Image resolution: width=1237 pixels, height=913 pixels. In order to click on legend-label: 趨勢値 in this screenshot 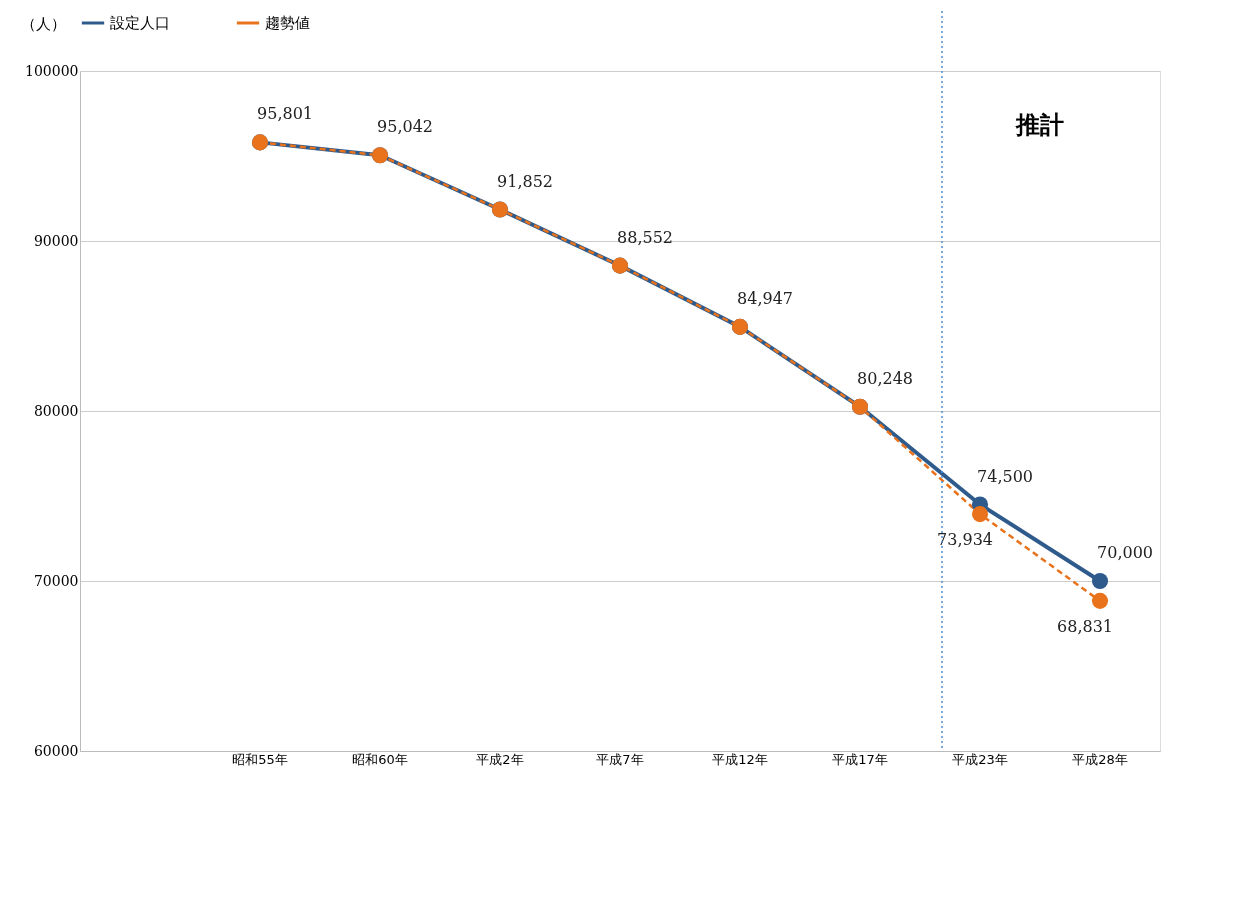, I will do `click(287, 23)`.